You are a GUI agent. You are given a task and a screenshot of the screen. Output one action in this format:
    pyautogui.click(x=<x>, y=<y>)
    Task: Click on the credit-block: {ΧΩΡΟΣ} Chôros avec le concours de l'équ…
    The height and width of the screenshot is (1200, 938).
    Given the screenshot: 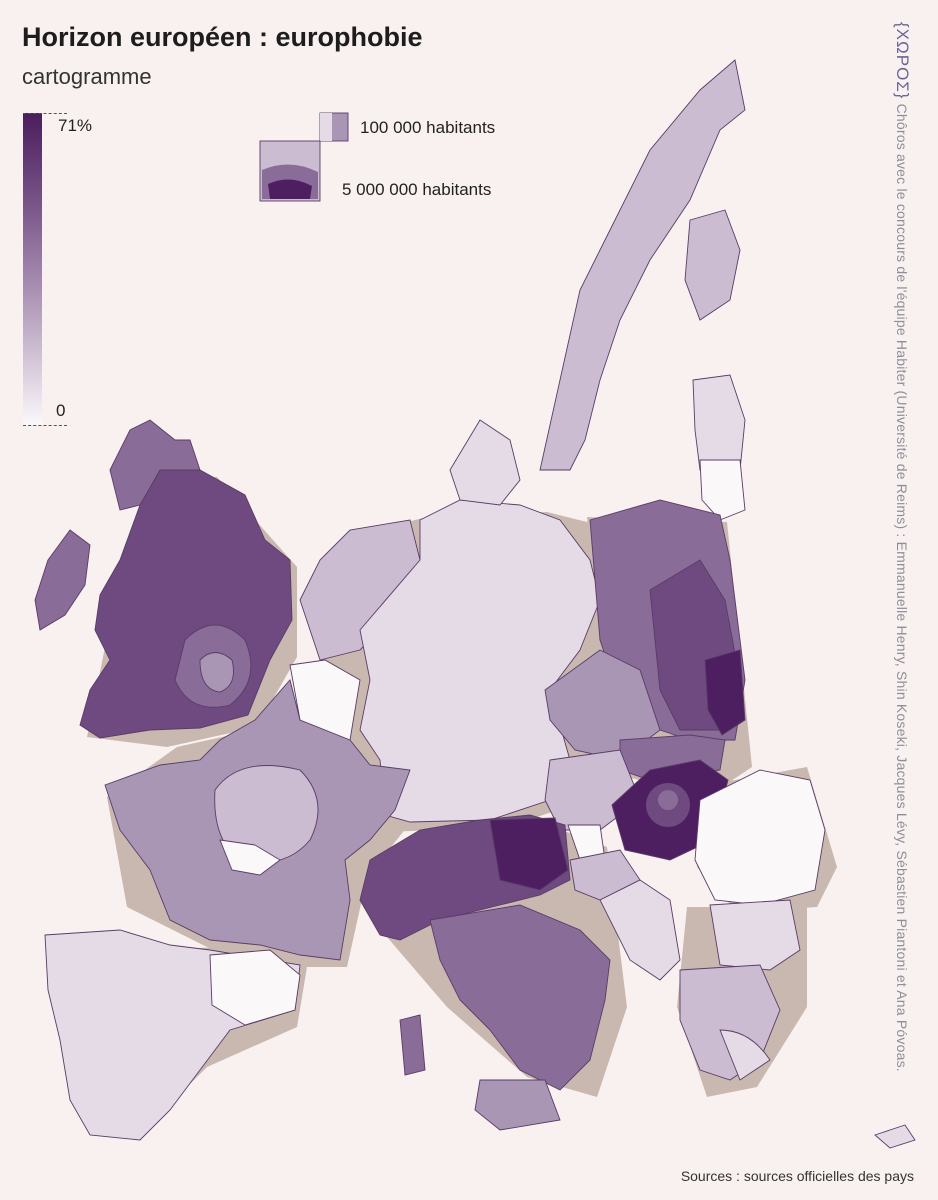 What is the action you would take?
    pyautogui.click(x=902, y=547)
    